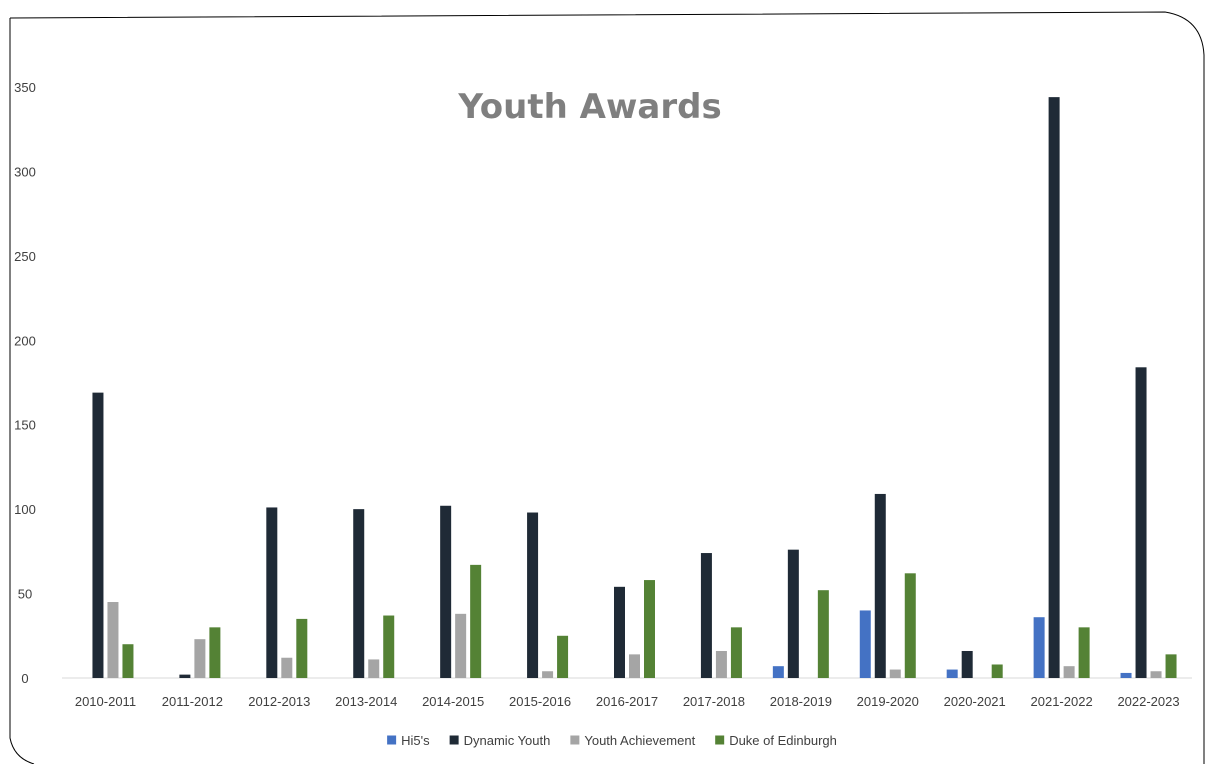 The image size is (1206, 764). What do you see at coordinates (453, 701) in the screenshot?
I see `x-tick-label: 2014-2015` at bounding box center [453, 701].